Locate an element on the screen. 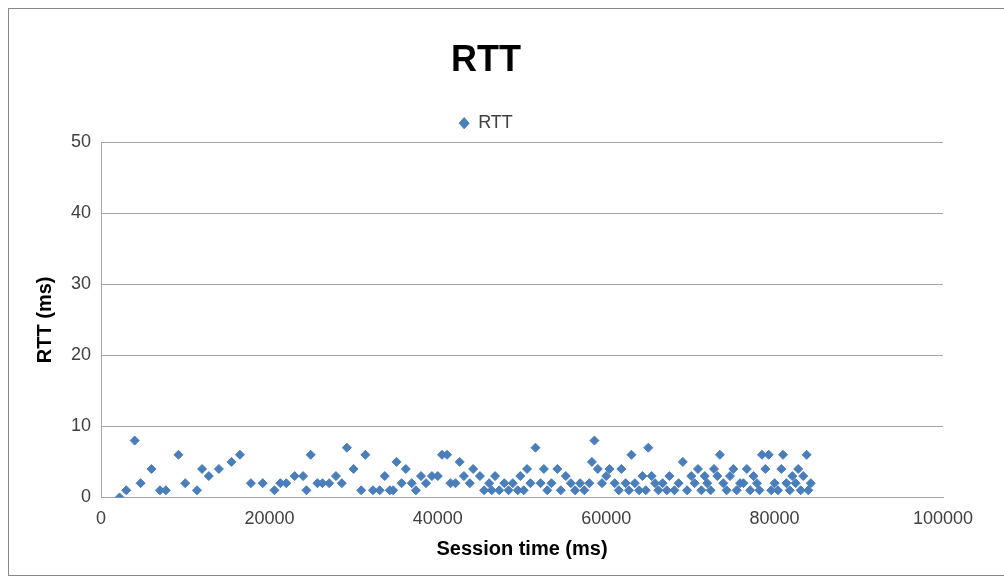  y-tick-label: 50 is located at coordinates (81, 141).